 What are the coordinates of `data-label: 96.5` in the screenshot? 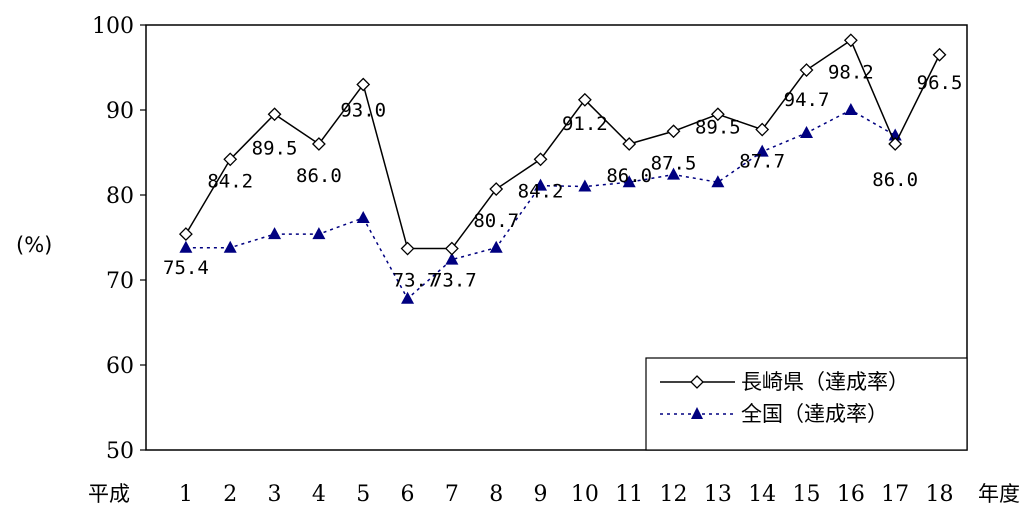 It's located at (940, 83).